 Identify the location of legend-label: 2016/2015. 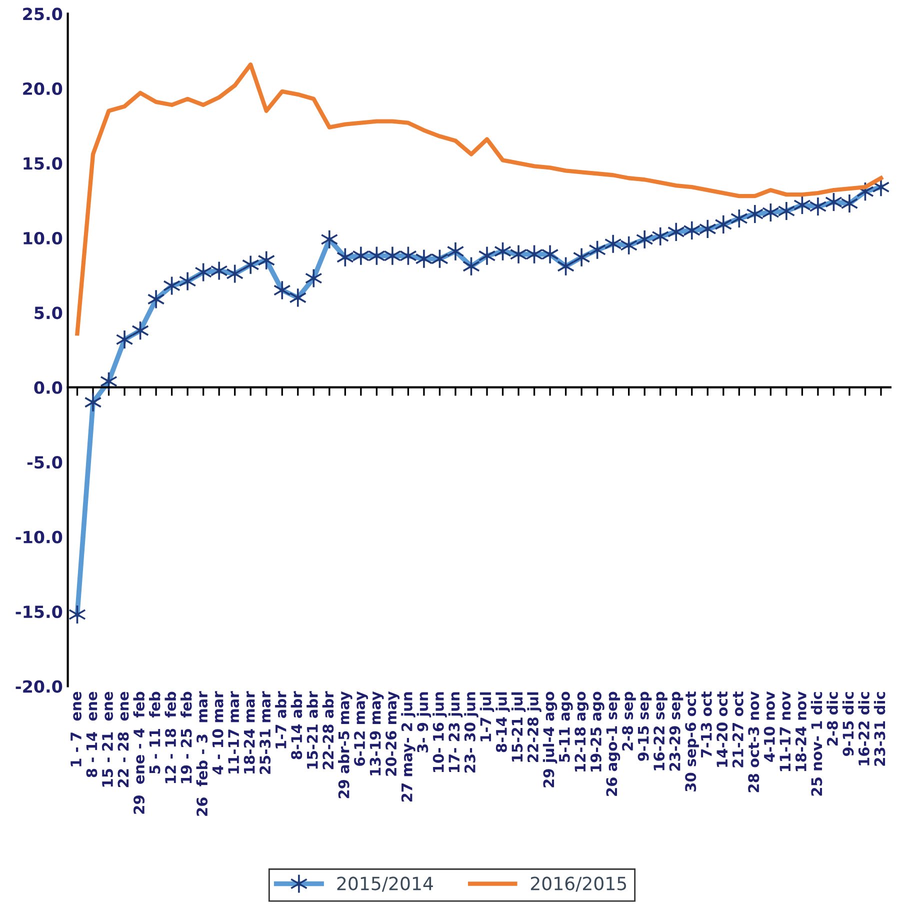
(578, 884).